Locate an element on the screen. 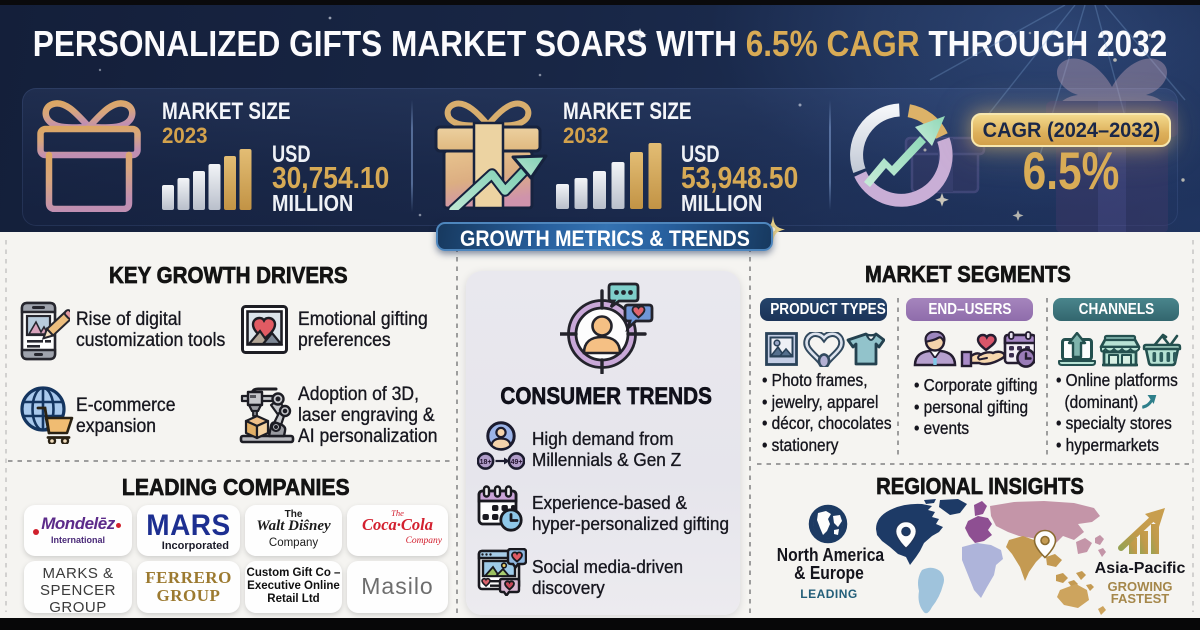  svg-text: 49+ is located at coordinates (517, 462).